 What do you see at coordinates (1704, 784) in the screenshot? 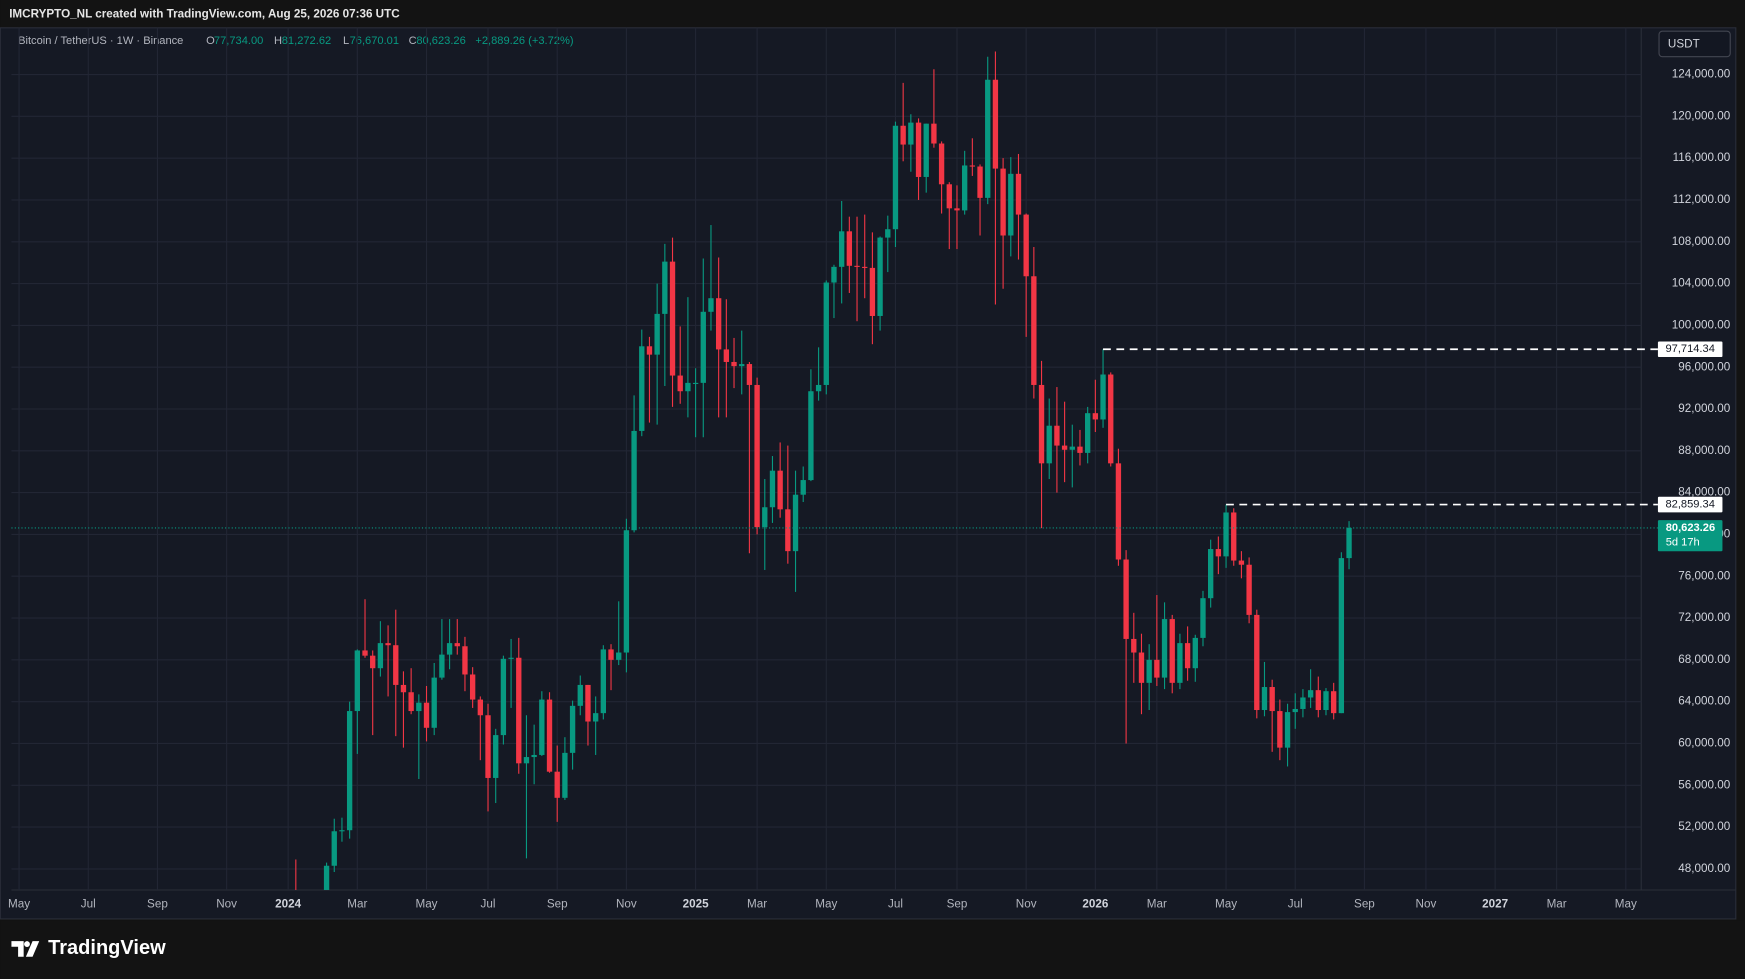
I see `y-tick-label: 56,000.00` at bounding box center [1704, 784].